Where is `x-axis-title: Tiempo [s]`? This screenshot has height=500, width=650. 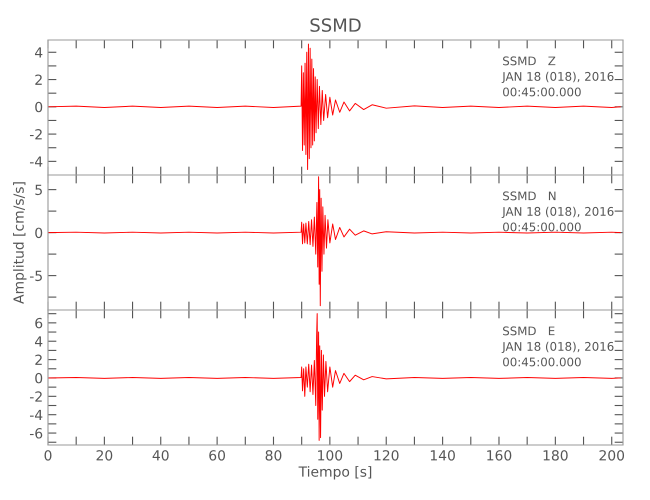
x-axis-title: Tiempo [s] is located at coordinates (335, 473).